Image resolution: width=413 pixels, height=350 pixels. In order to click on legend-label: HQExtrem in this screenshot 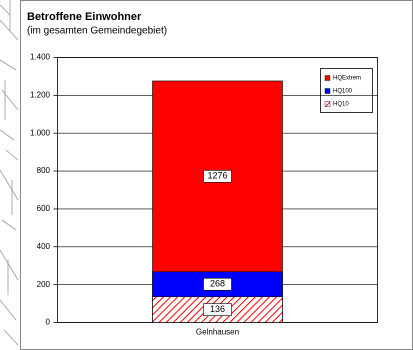, I will do `click(347, 79)`.